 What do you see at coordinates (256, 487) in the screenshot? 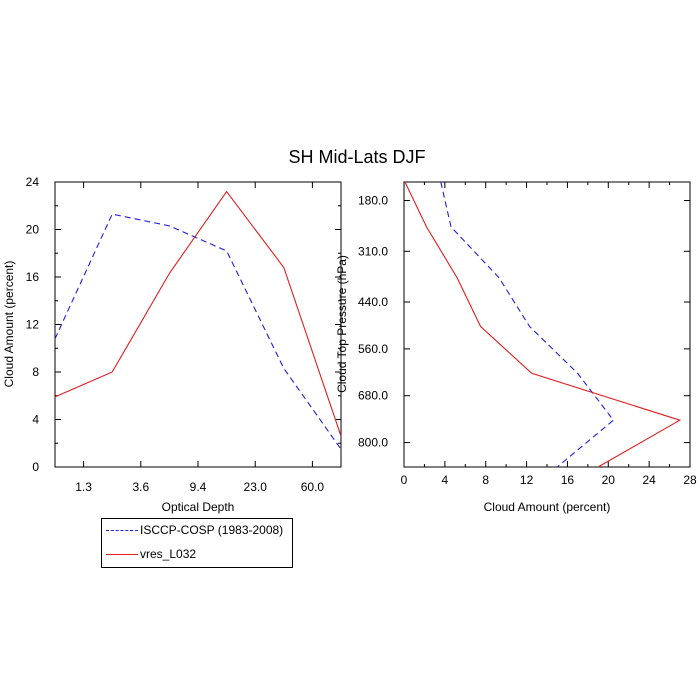
I see `left-x-tick-label: 23.0` at bounding box center [256, 487].